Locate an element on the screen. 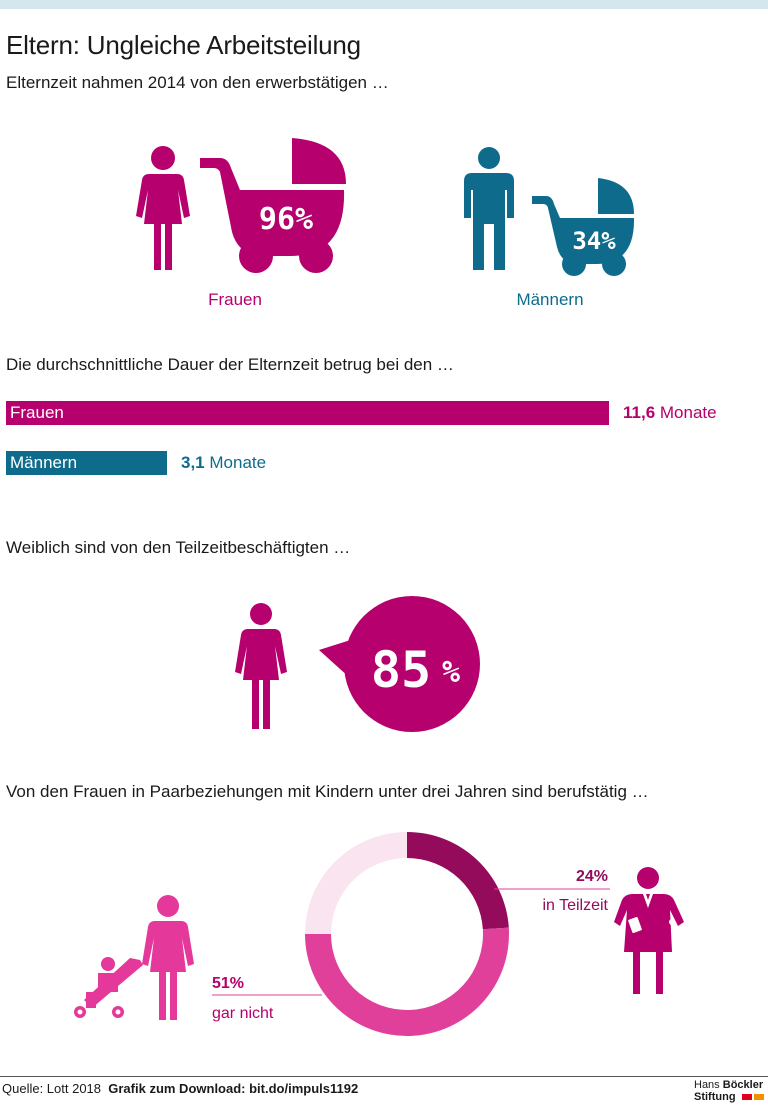  logo-boeckler: Böckler is located at coordinates (743, 1085).